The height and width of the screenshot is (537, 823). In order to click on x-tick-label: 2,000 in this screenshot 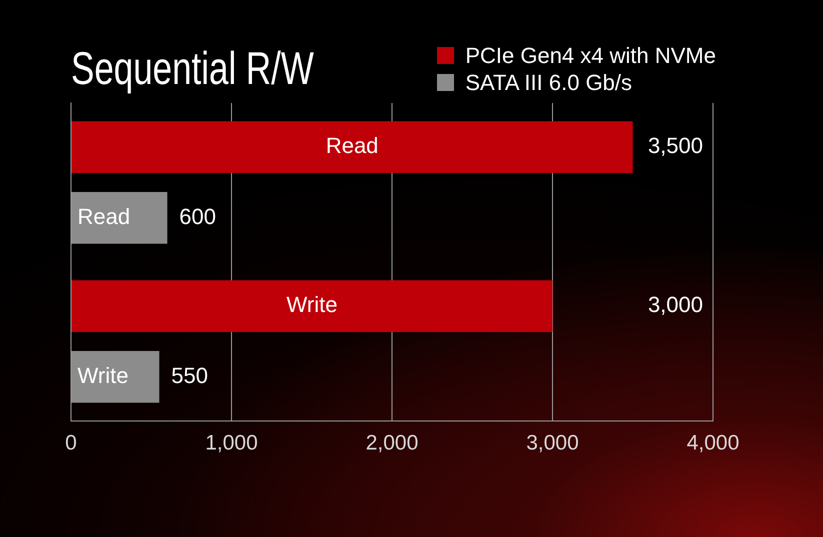, I will do `click(392, 442)`.